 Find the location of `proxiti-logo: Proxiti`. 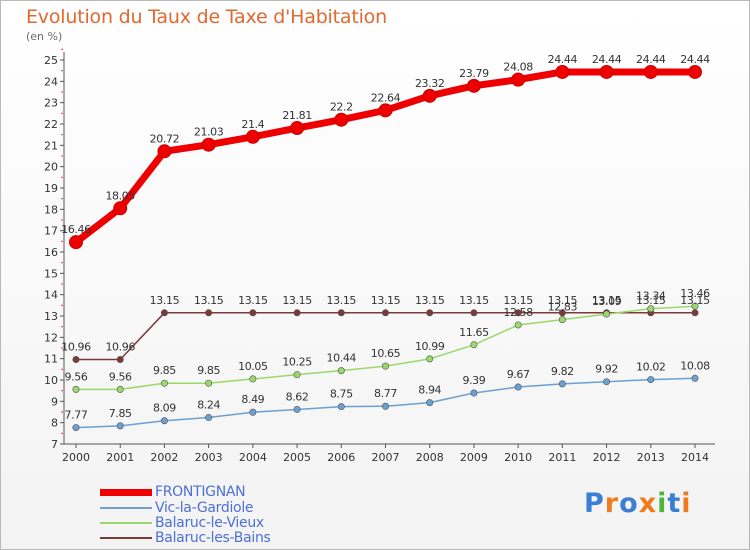

proxiti-logo: Proxiti is located at coordinates (638, 503).